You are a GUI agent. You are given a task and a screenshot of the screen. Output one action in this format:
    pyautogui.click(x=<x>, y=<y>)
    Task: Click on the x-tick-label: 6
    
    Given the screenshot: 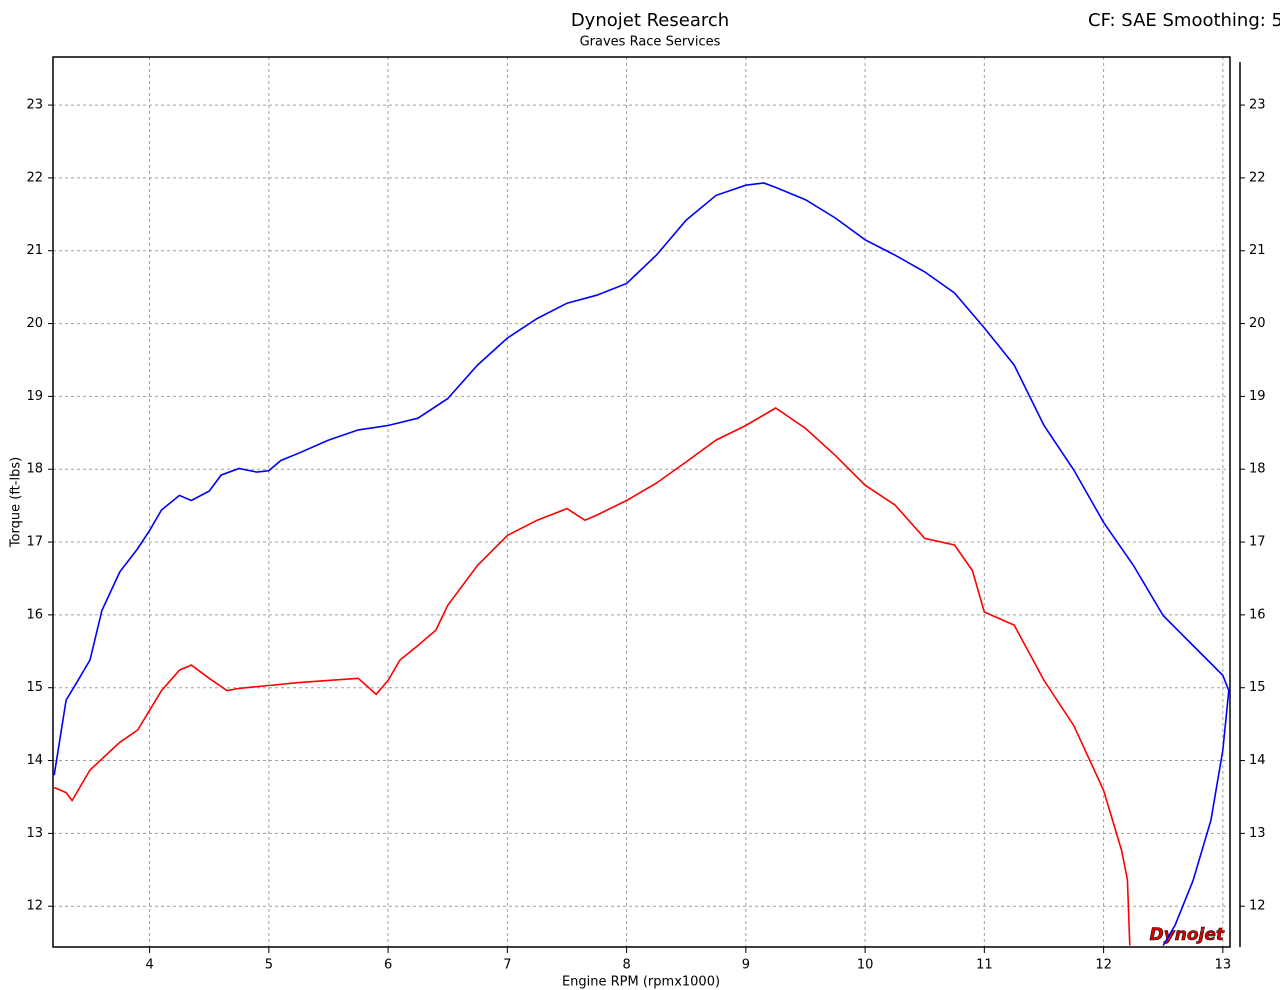 What is the action you would take?
    pyautogui.click(x=388, y=965)
    